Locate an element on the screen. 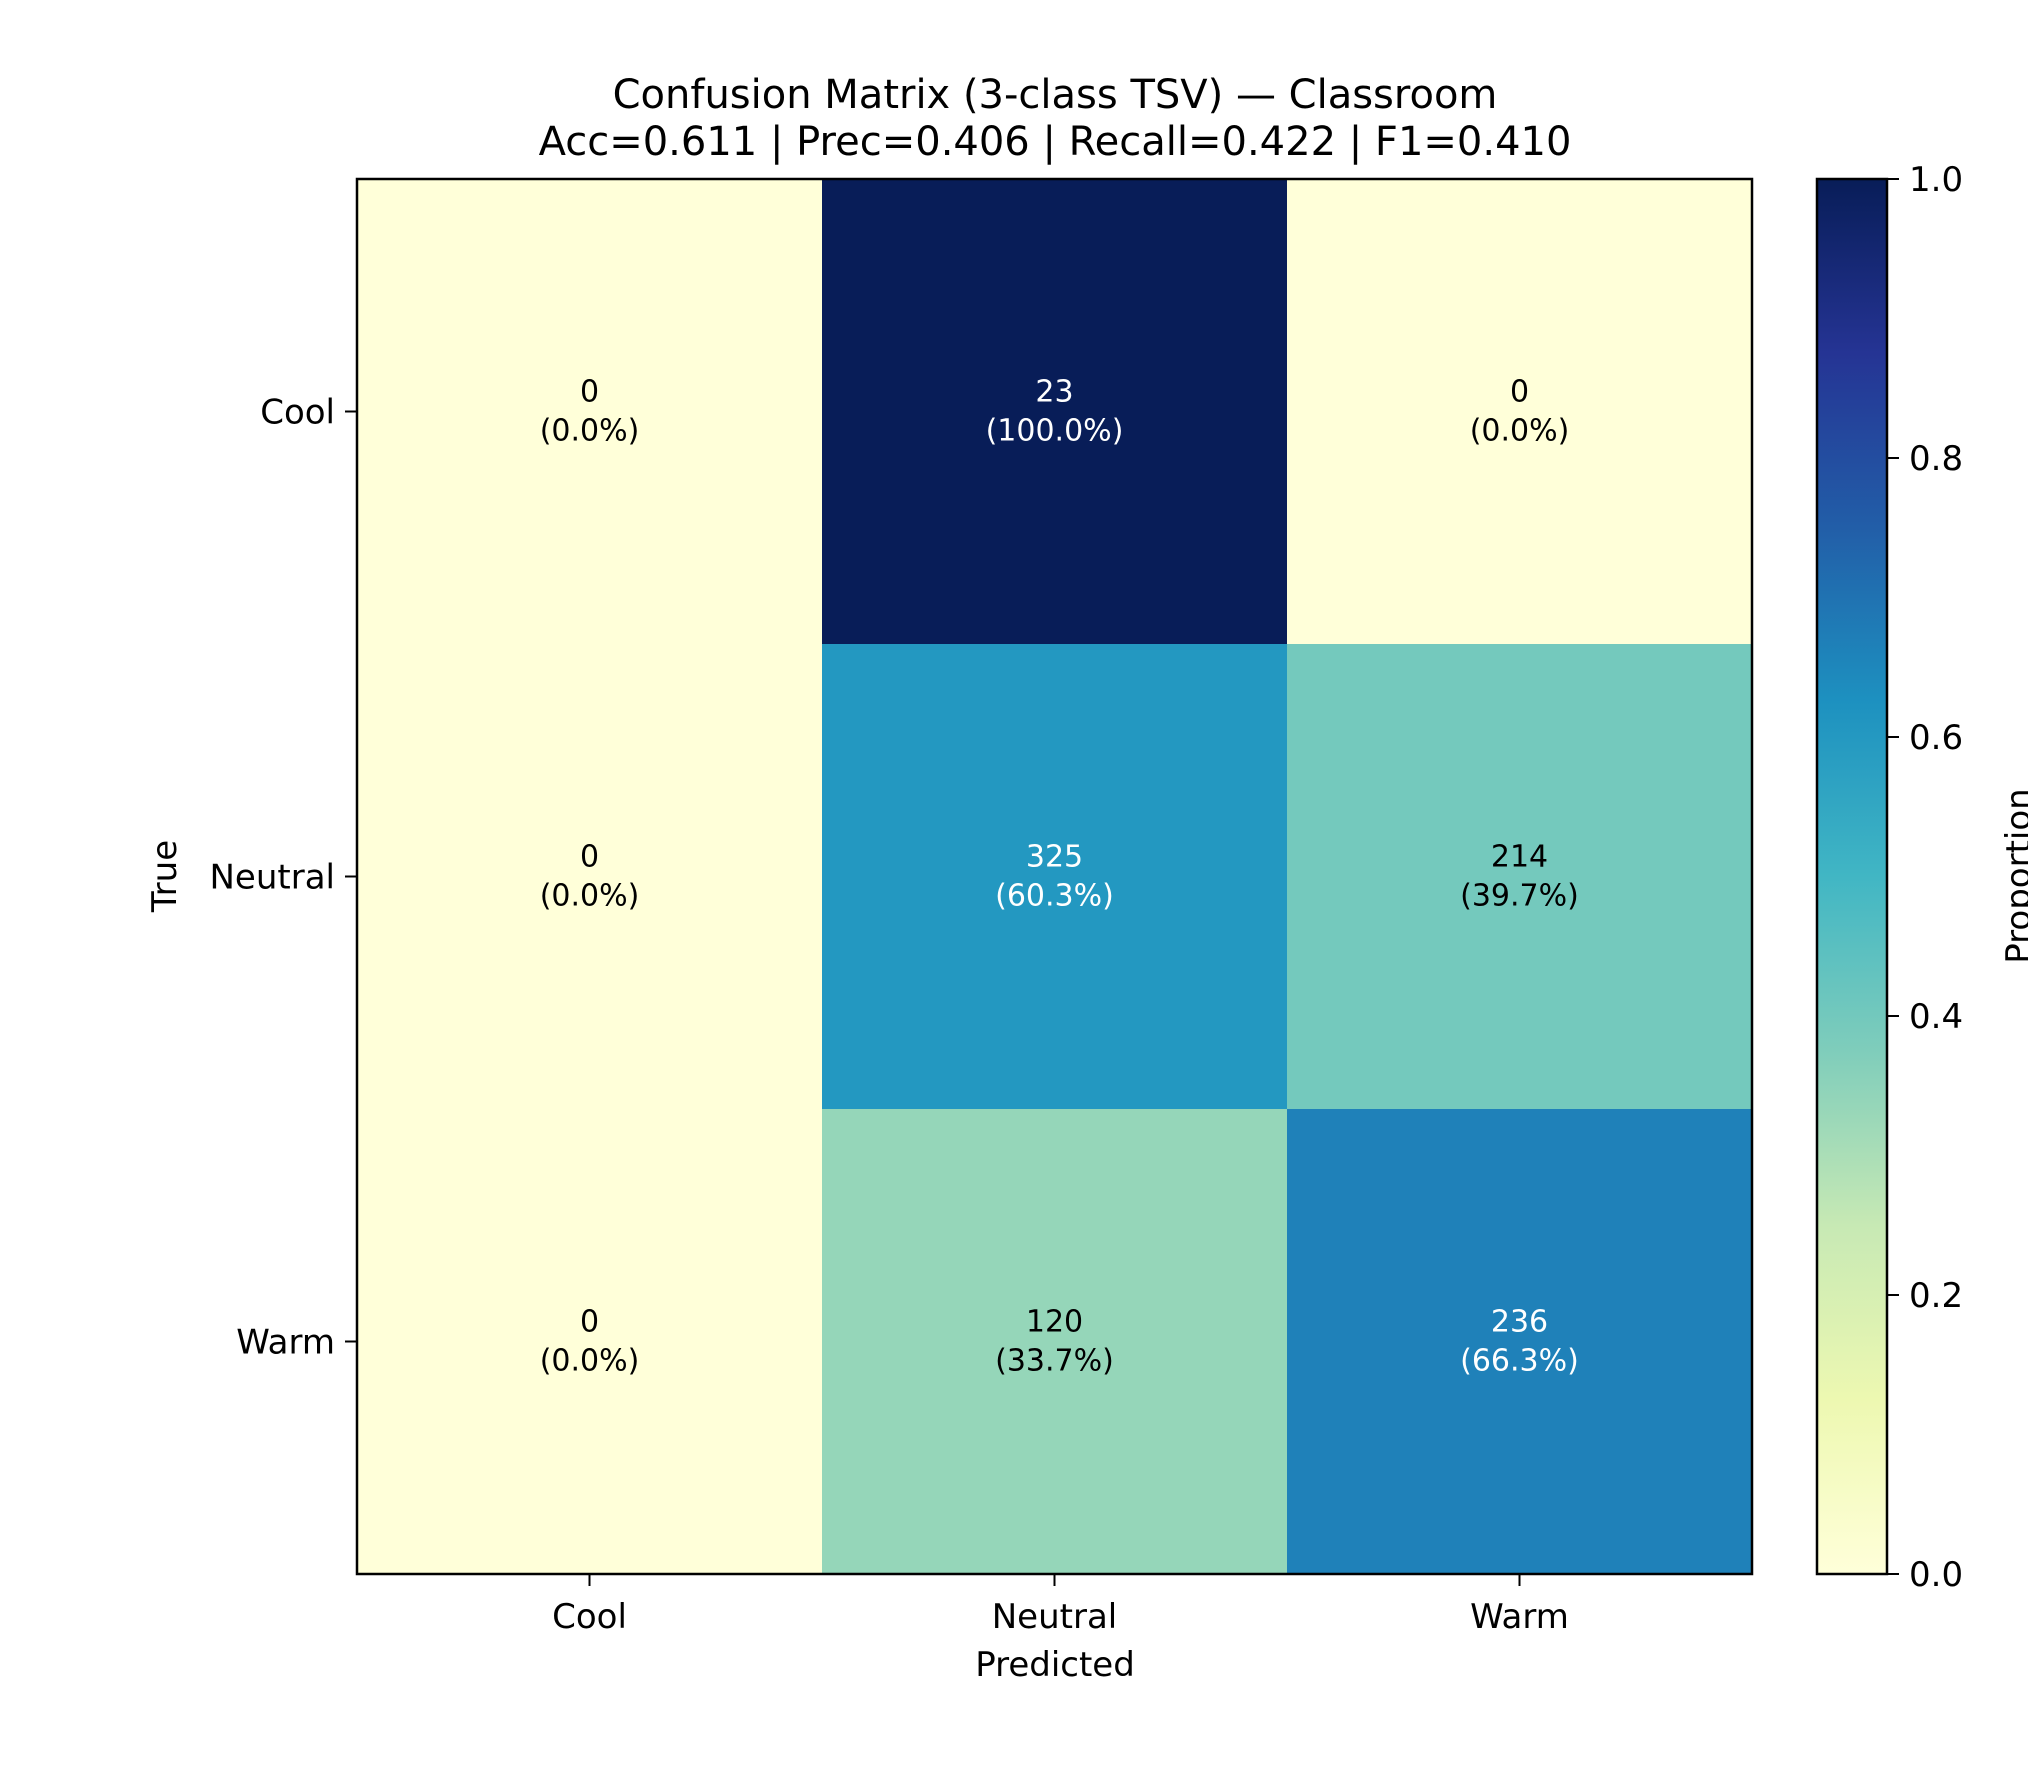 The image size is (2028, 1768). y-tick-label: Neutral is located at coordinates (273, 878).